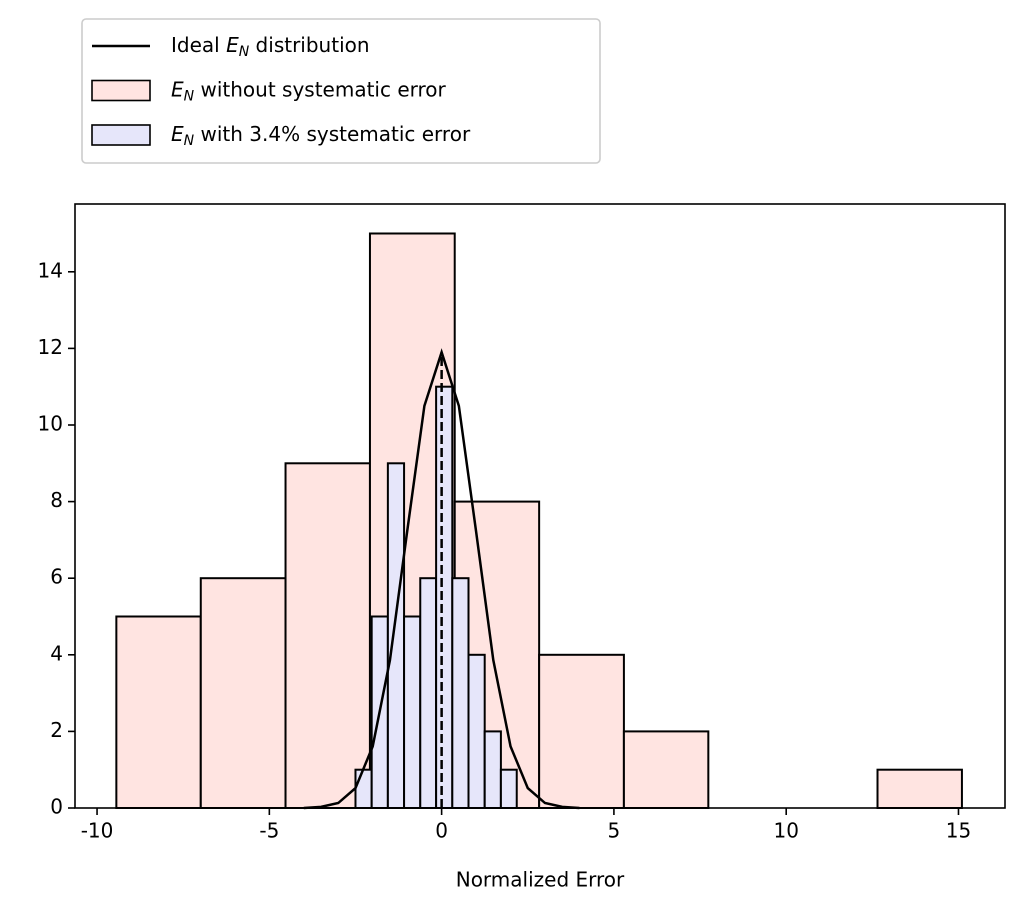  Describe the element at coordinates (50, 270) in the screenshot. I see `y-tick-label: 14` at that location.